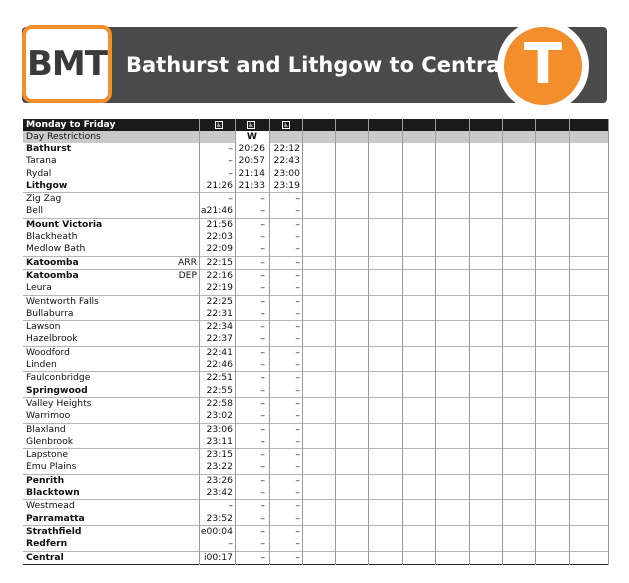  I want to click on table-row: Leura 22:19 – –, so click(315, 289).